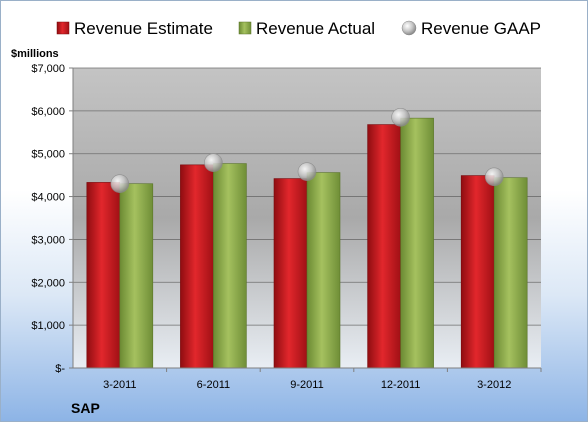  I want to click on legend-swatch-estimate, so click(63, 28).